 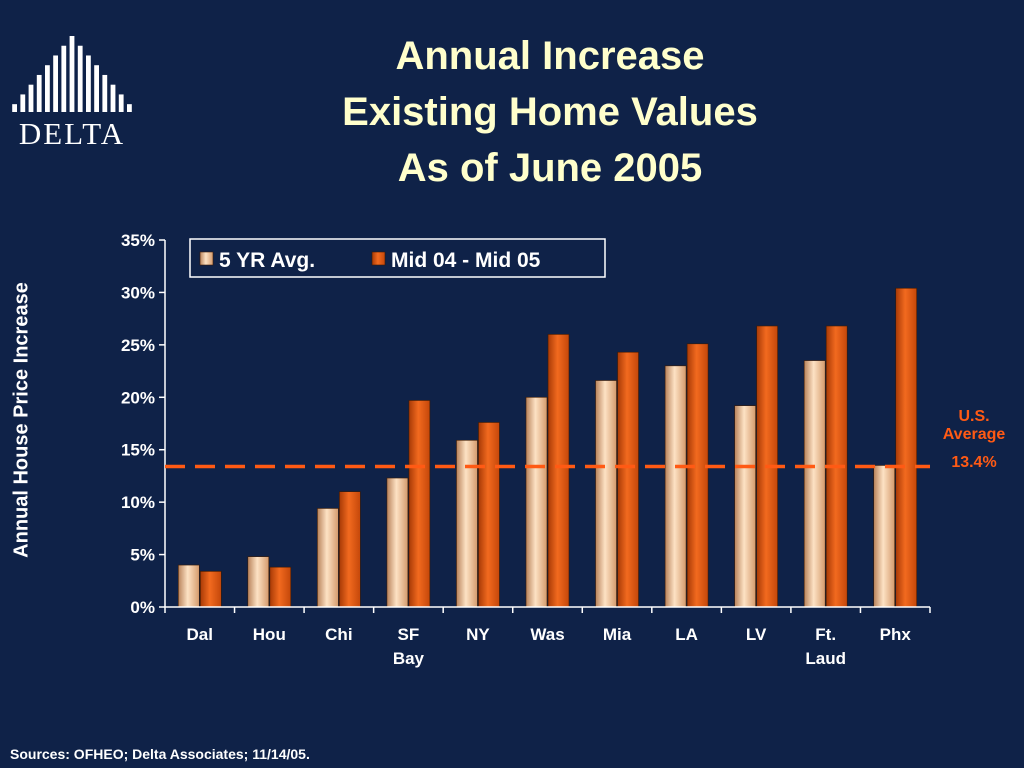 I want to click on delta-logo: DELTA, so click(x=72, y=93).